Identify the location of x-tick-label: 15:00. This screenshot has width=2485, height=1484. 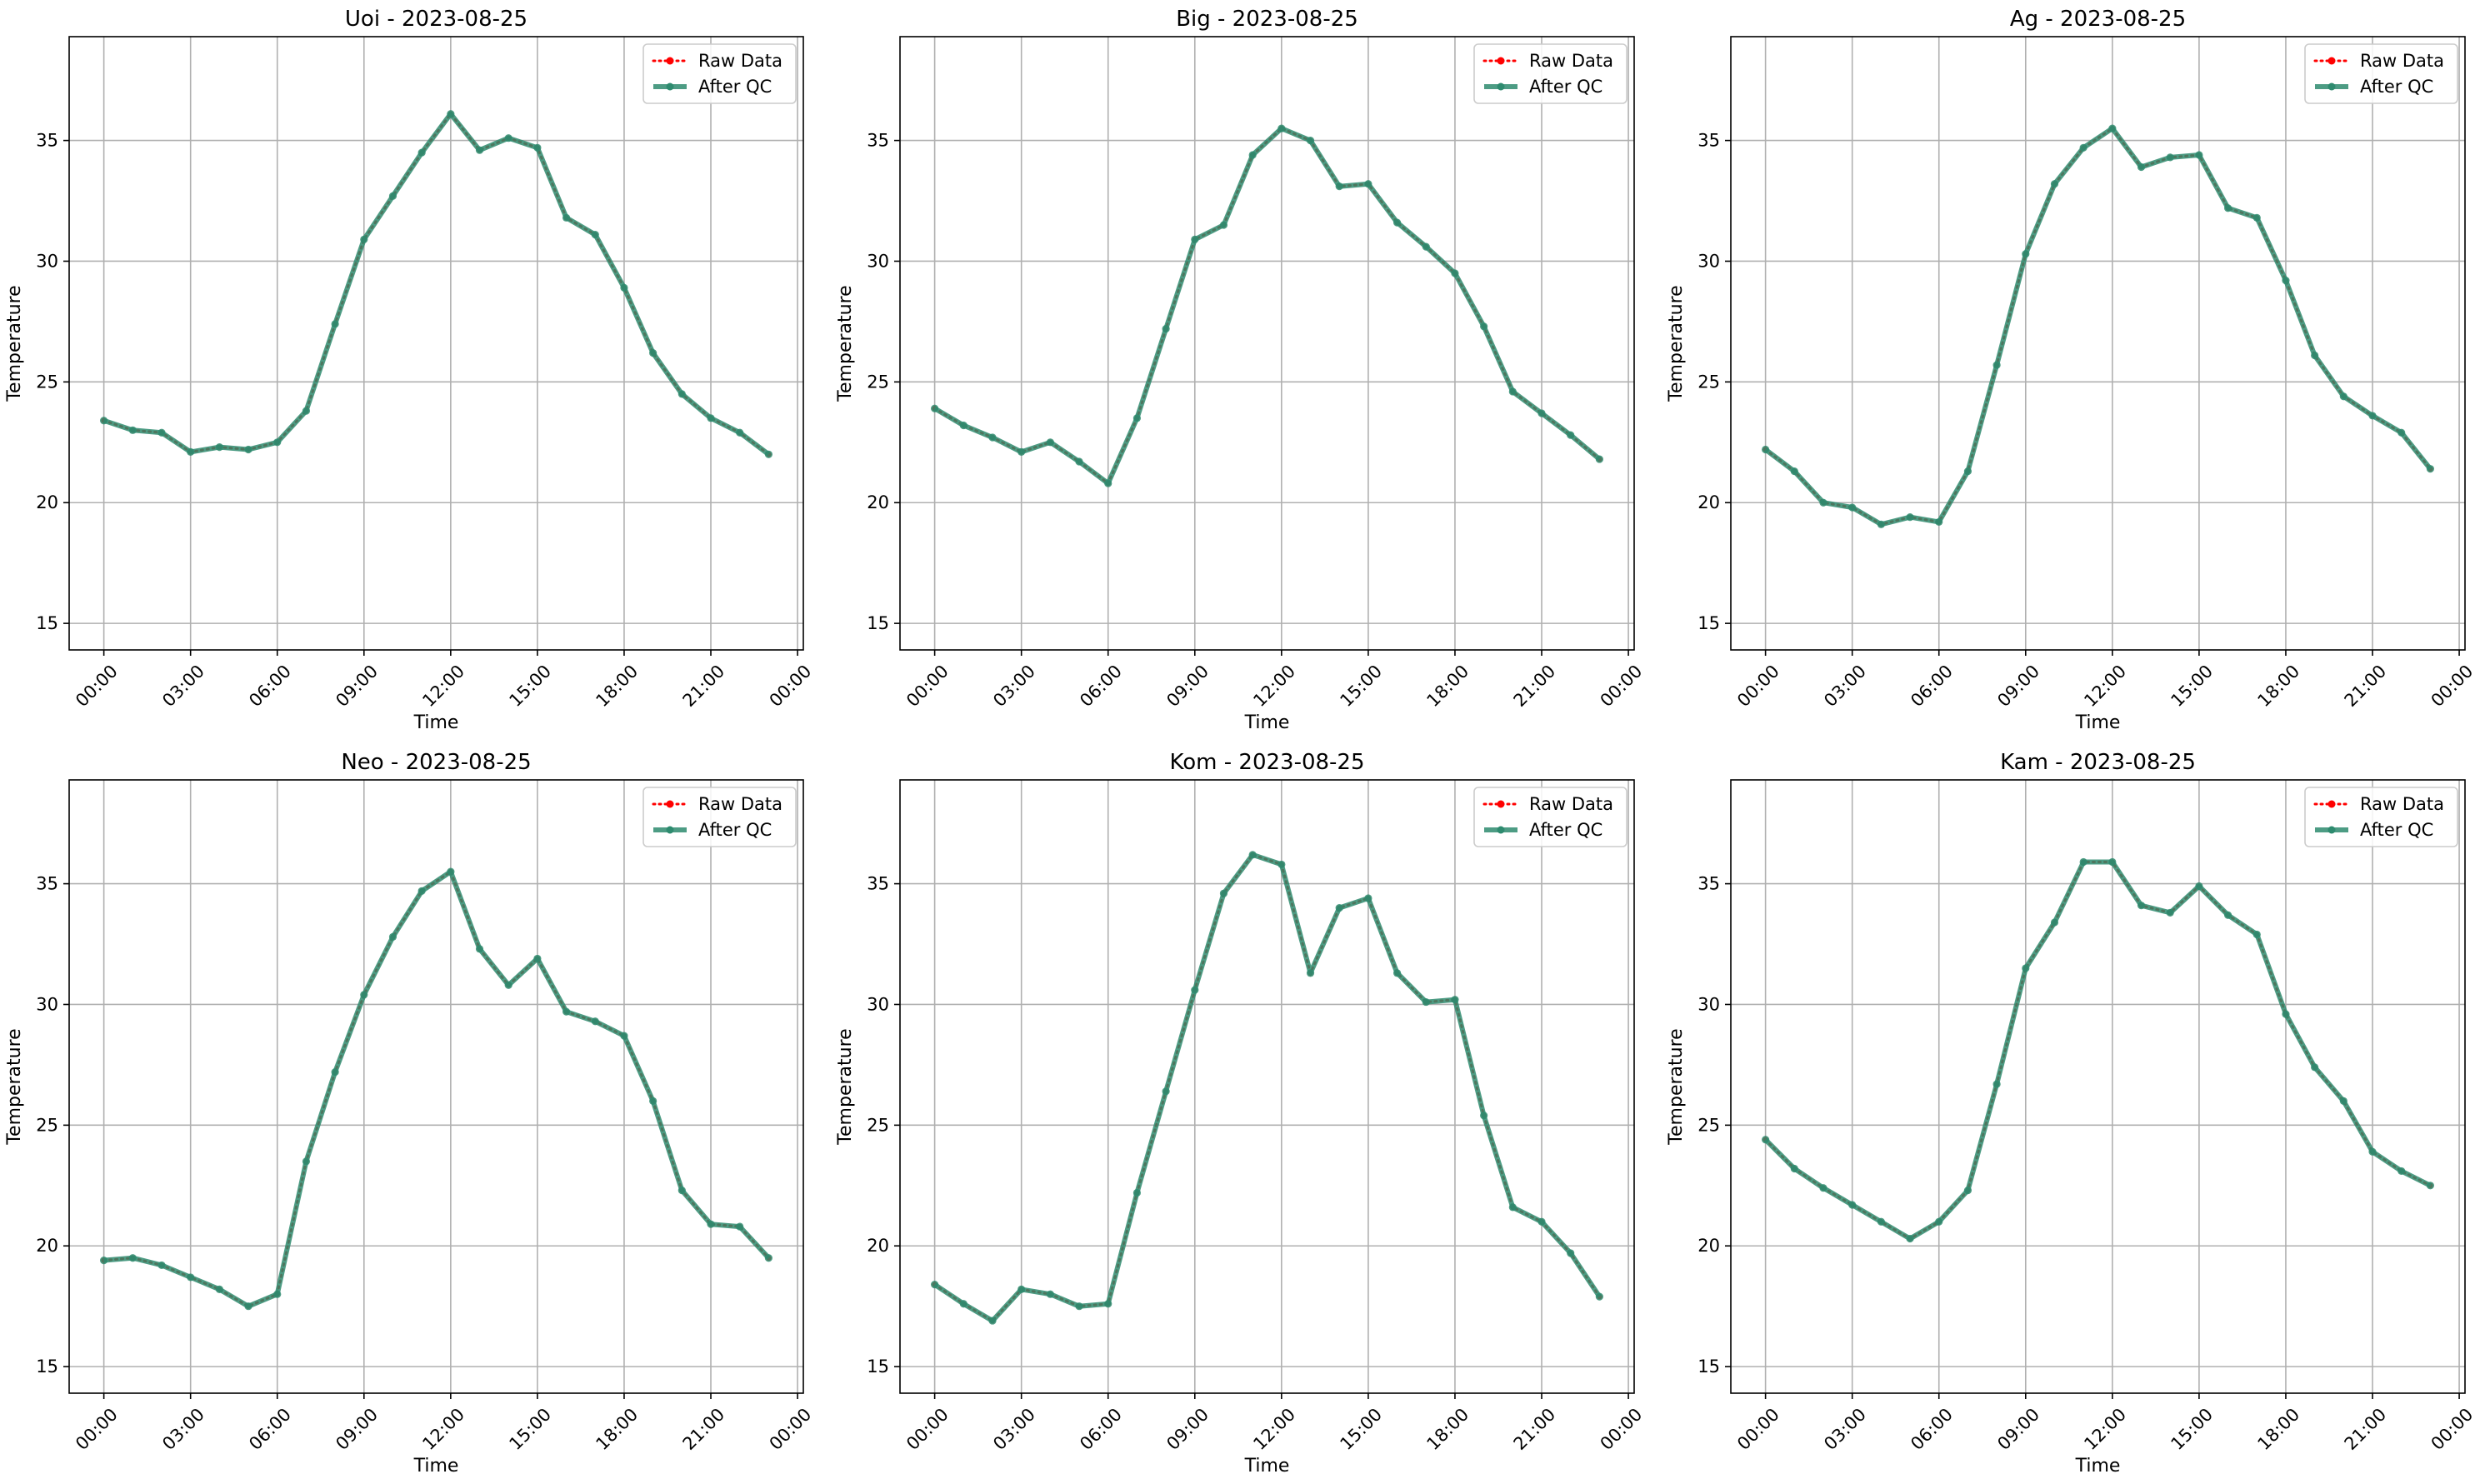
(530, 686).